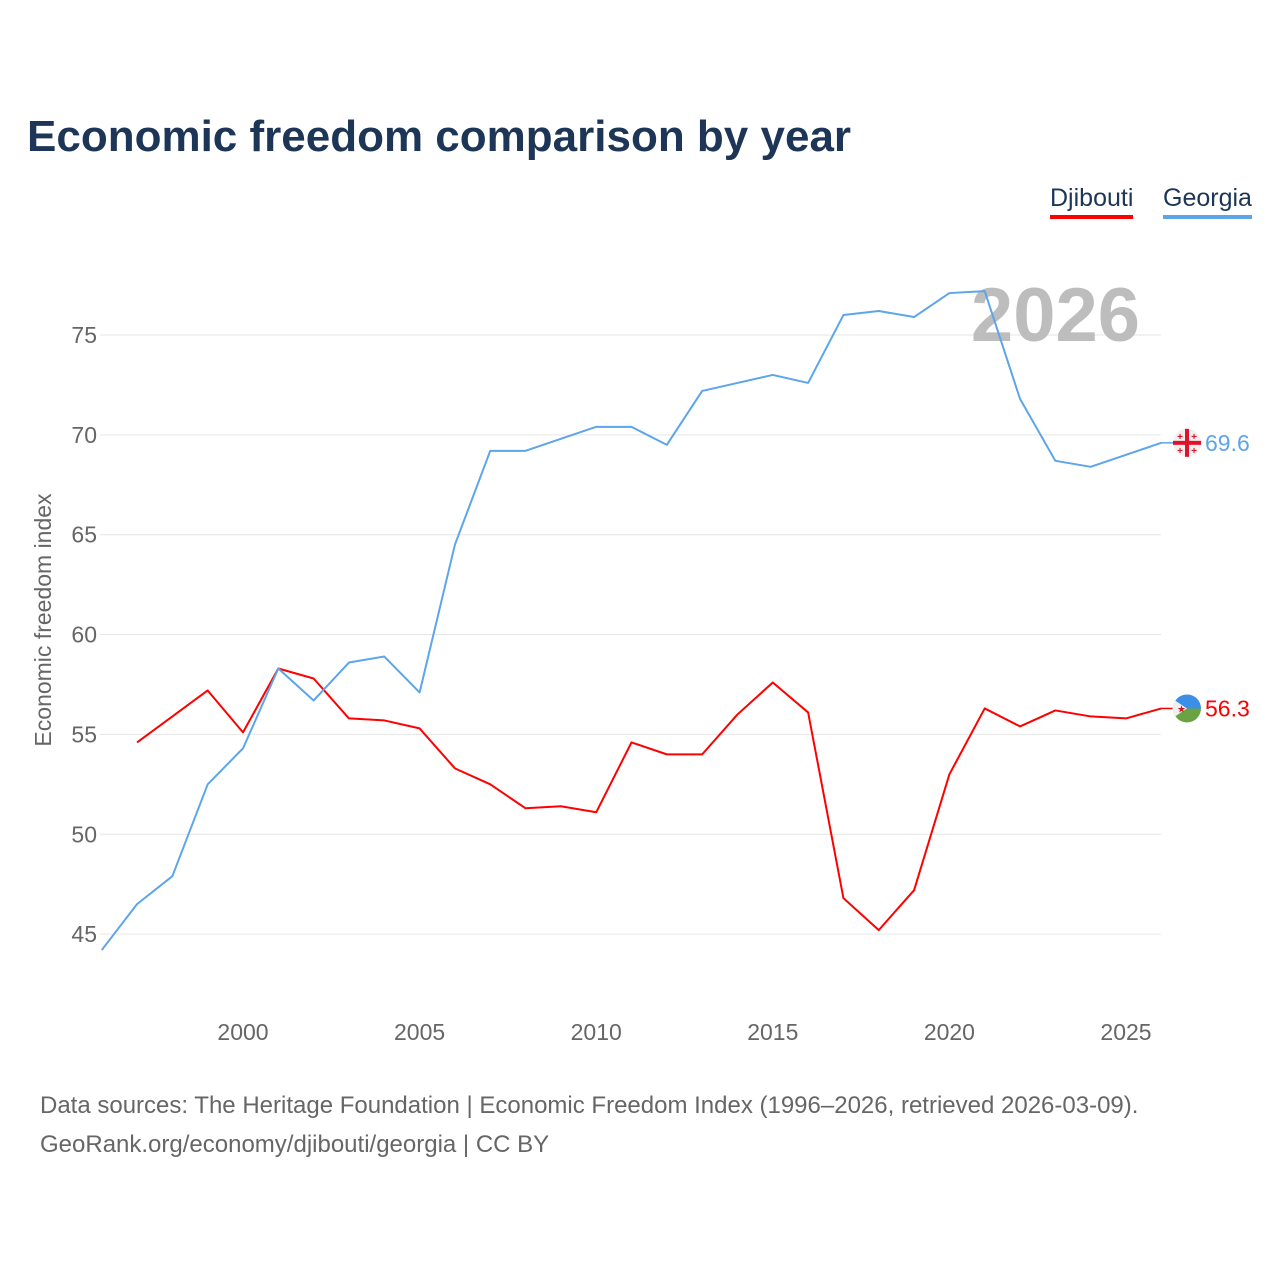  What do you see at coordinates (1125, 1032) in the screenshot?
I see `x-tick-label: 2025` at bounding box center [1125, 1032].